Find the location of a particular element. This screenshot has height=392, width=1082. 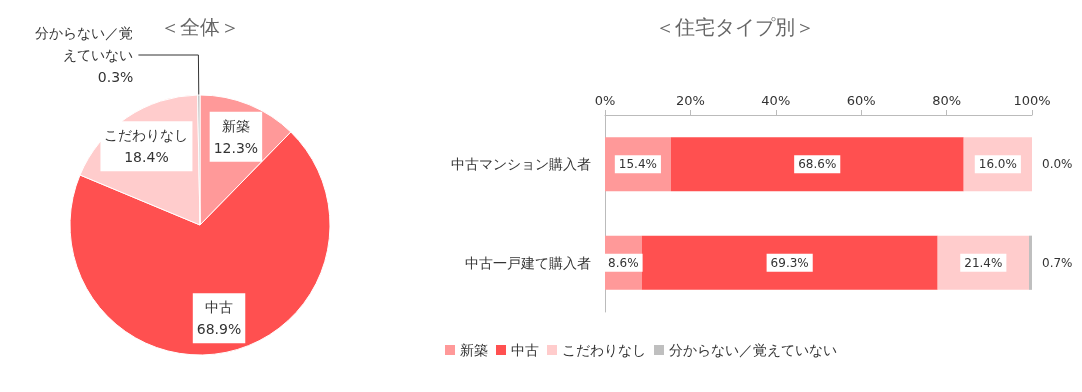

legend-label: 新築 is located at coordinates (474, 350).